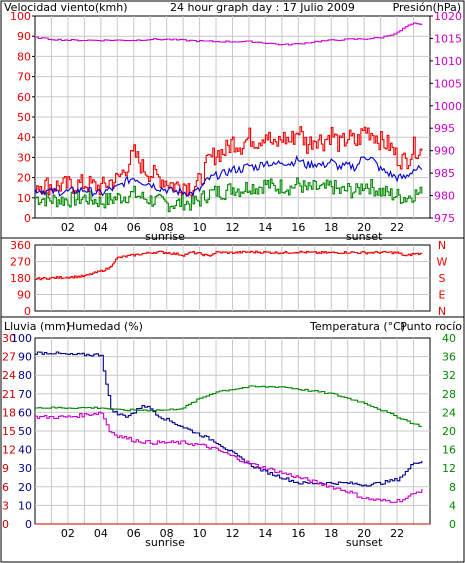 Image resolution: width=465 pixels, height=563 pixels. I want to click on ytick-label-temperature: 36, so click(449, 357).